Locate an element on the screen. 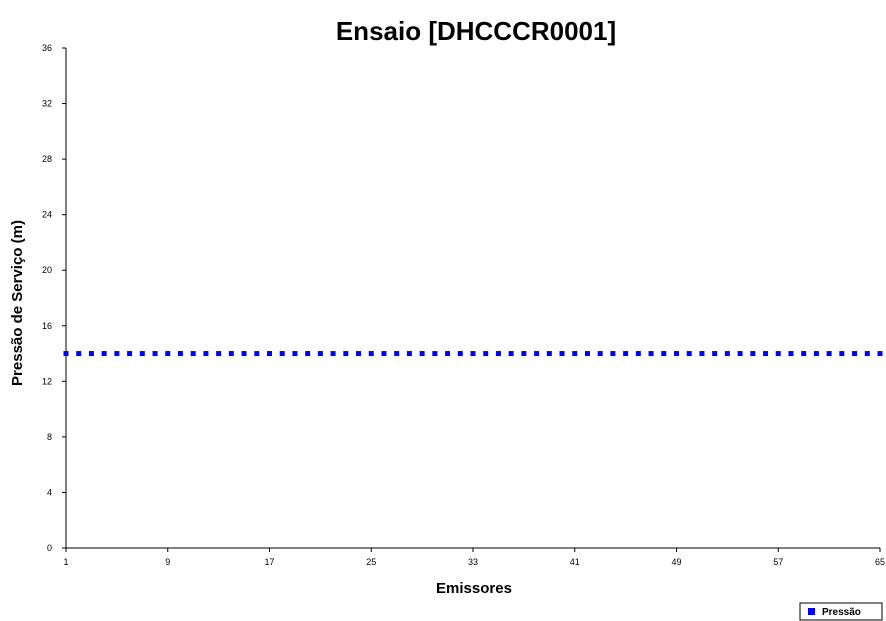 Image resolution: width=886 pixels, height=621 pixels. legend-label: Pressão is located at coordinates (841, 612).